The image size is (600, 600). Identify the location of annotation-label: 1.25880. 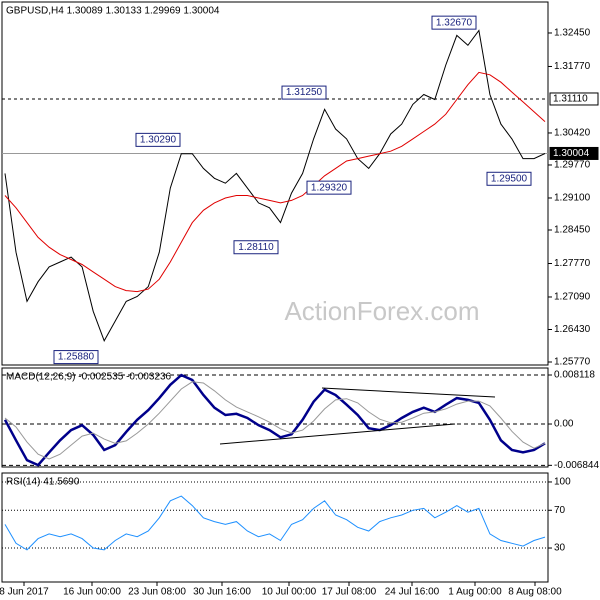
(76, 357).